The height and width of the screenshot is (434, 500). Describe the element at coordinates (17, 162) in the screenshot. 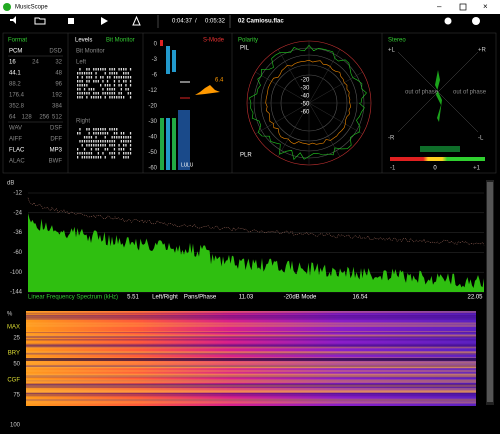

I see `format-item: ALAC` at that location.